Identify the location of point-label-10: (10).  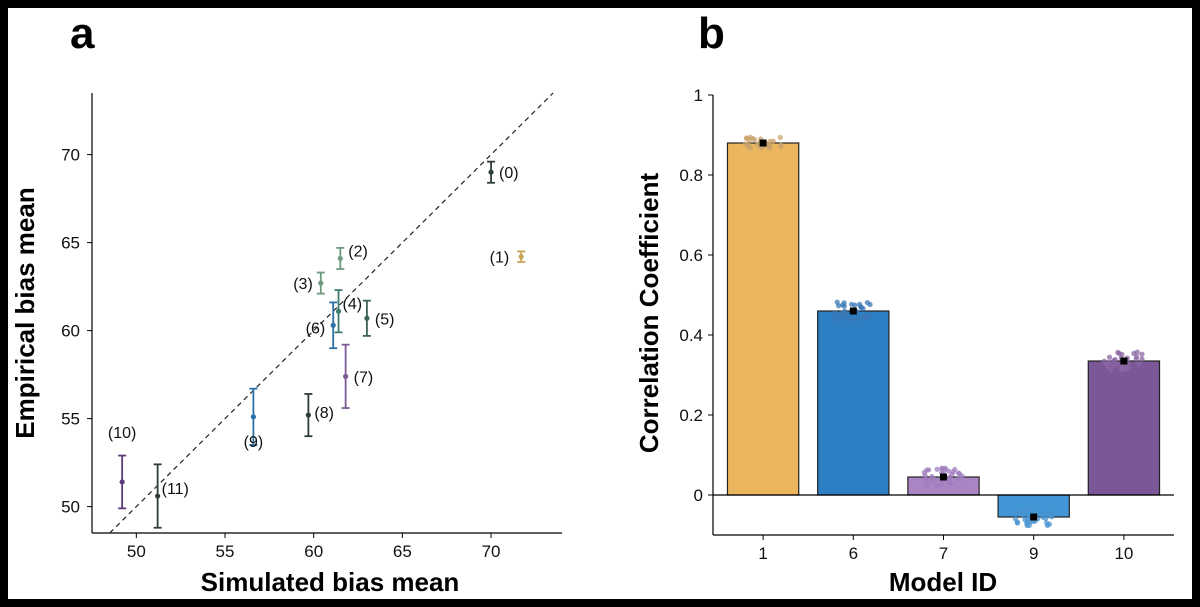
(122, 433).